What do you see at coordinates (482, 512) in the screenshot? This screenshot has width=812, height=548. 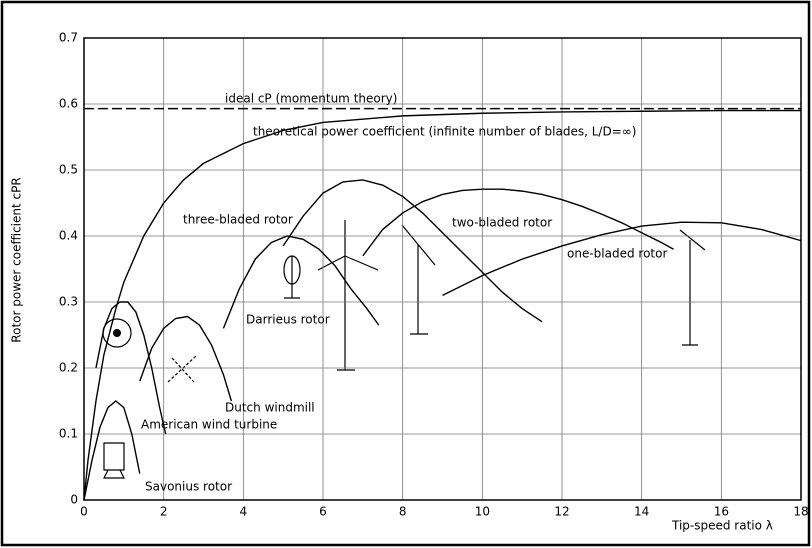 I see `x-tick-label: 10` at bounding box center [482, 512].